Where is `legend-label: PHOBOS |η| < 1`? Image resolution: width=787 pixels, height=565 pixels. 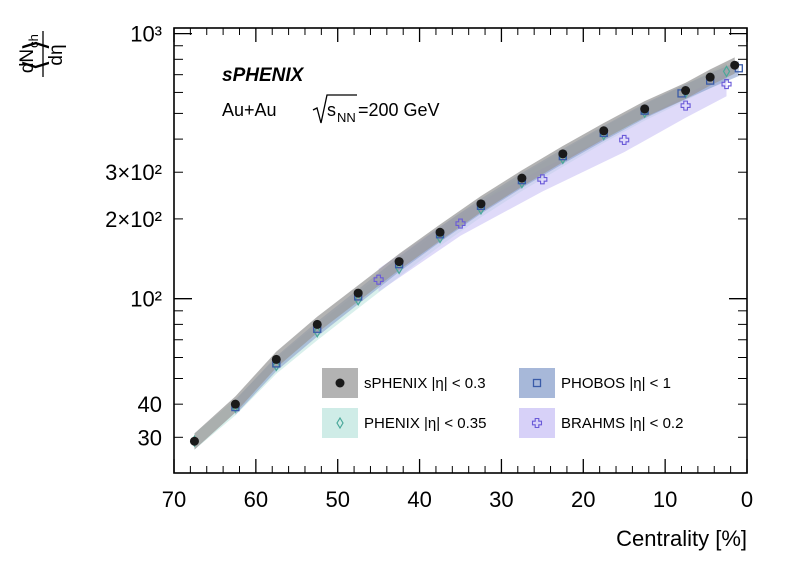 legend-label: PHOBOS |η| < 1 is located at coordinates (616, 383).